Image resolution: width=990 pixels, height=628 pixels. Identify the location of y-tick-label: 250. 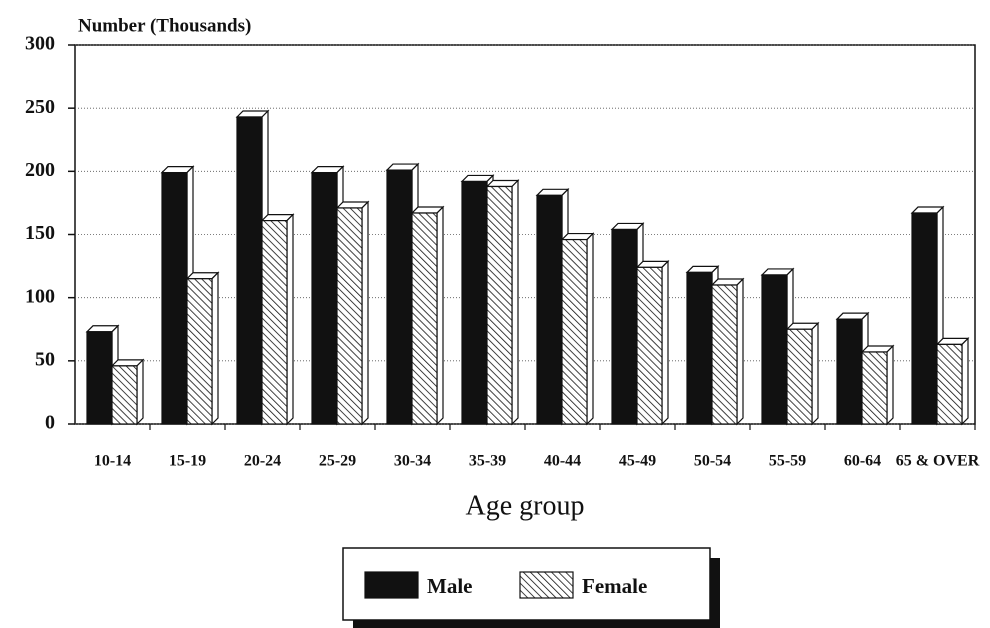
(40, 107).